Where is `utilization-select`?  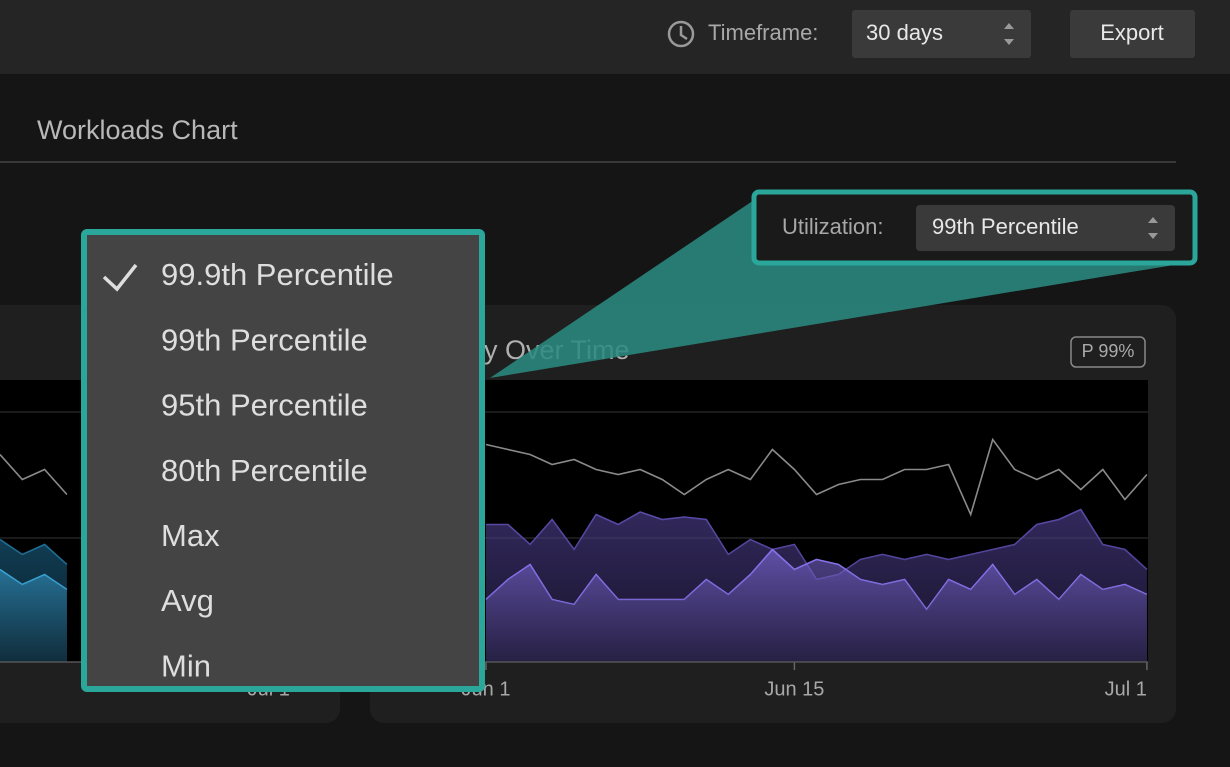
utilization-select is located at coordinates (1045, 228).